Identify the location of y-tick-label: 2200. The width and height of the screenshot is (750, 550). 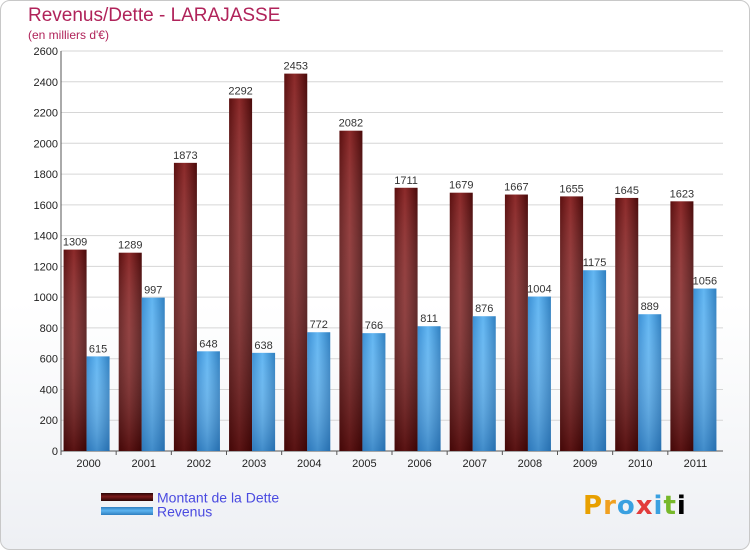
(46, 114).